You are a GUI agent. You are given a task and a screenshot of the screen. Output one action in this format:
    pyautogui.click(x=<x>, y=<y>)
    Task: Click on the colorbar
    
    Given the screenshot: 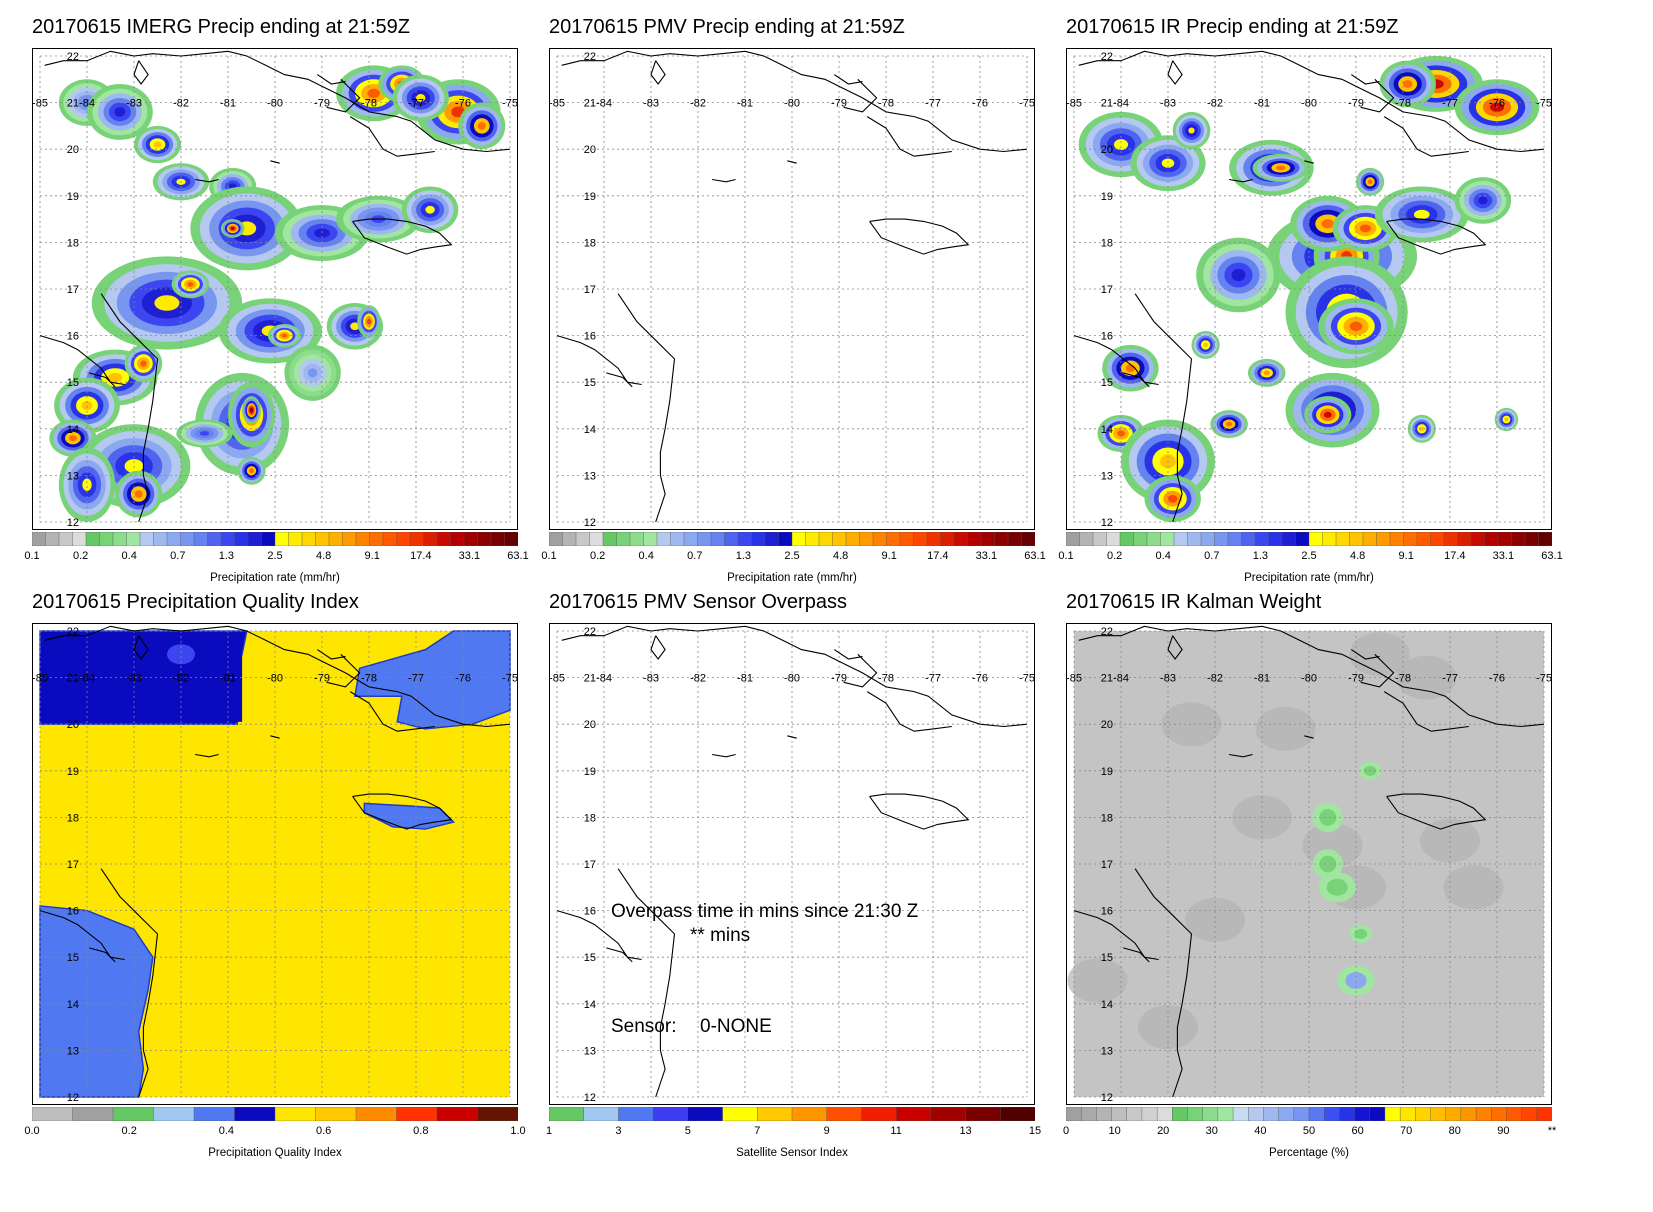 What is the action you would take?
    pyautogui.click(x=1309, y=539)
    